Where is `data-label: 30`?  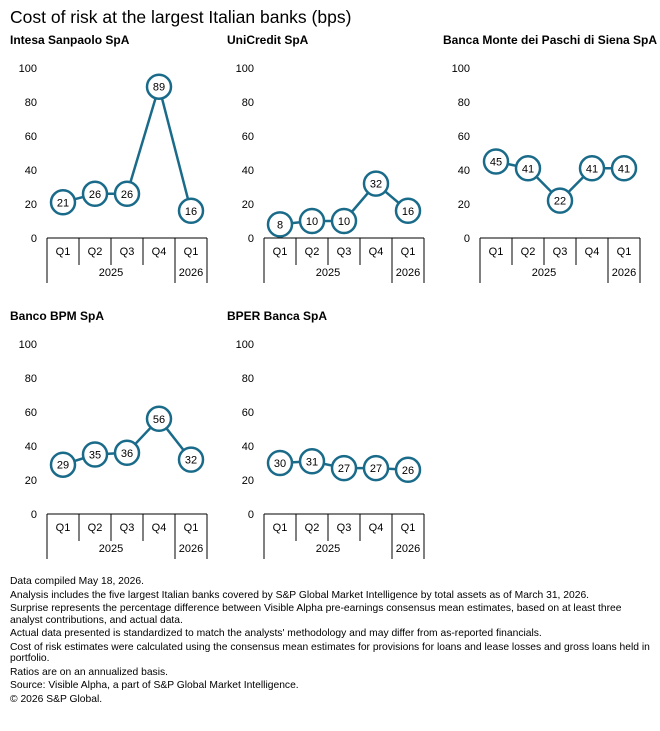 data-label: 30 is located at coordinates (280, 464).